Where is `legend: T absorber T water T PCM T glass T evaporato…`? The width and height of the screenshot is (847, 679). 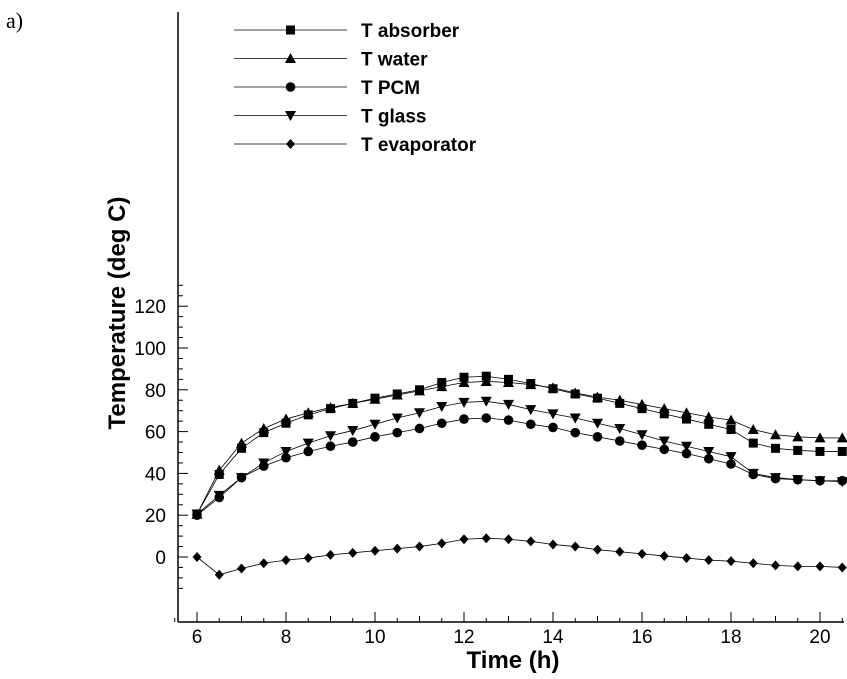 legend: T absorber T water T PCM T glass T evaporato… is located at coordinates (355, 88).